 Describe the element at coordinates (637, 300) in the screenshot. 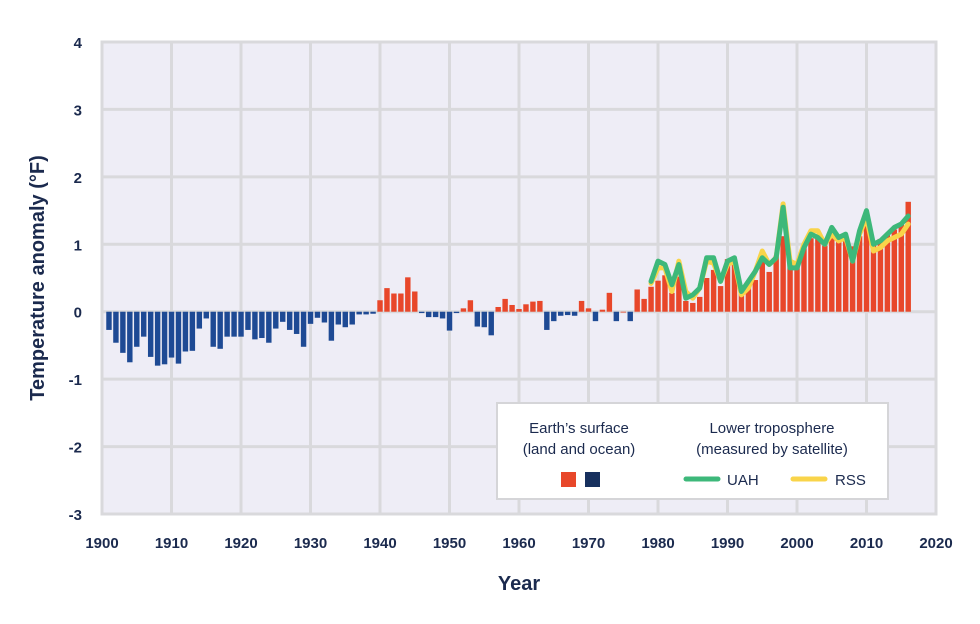

I see `surface-bar-1977` at that location.